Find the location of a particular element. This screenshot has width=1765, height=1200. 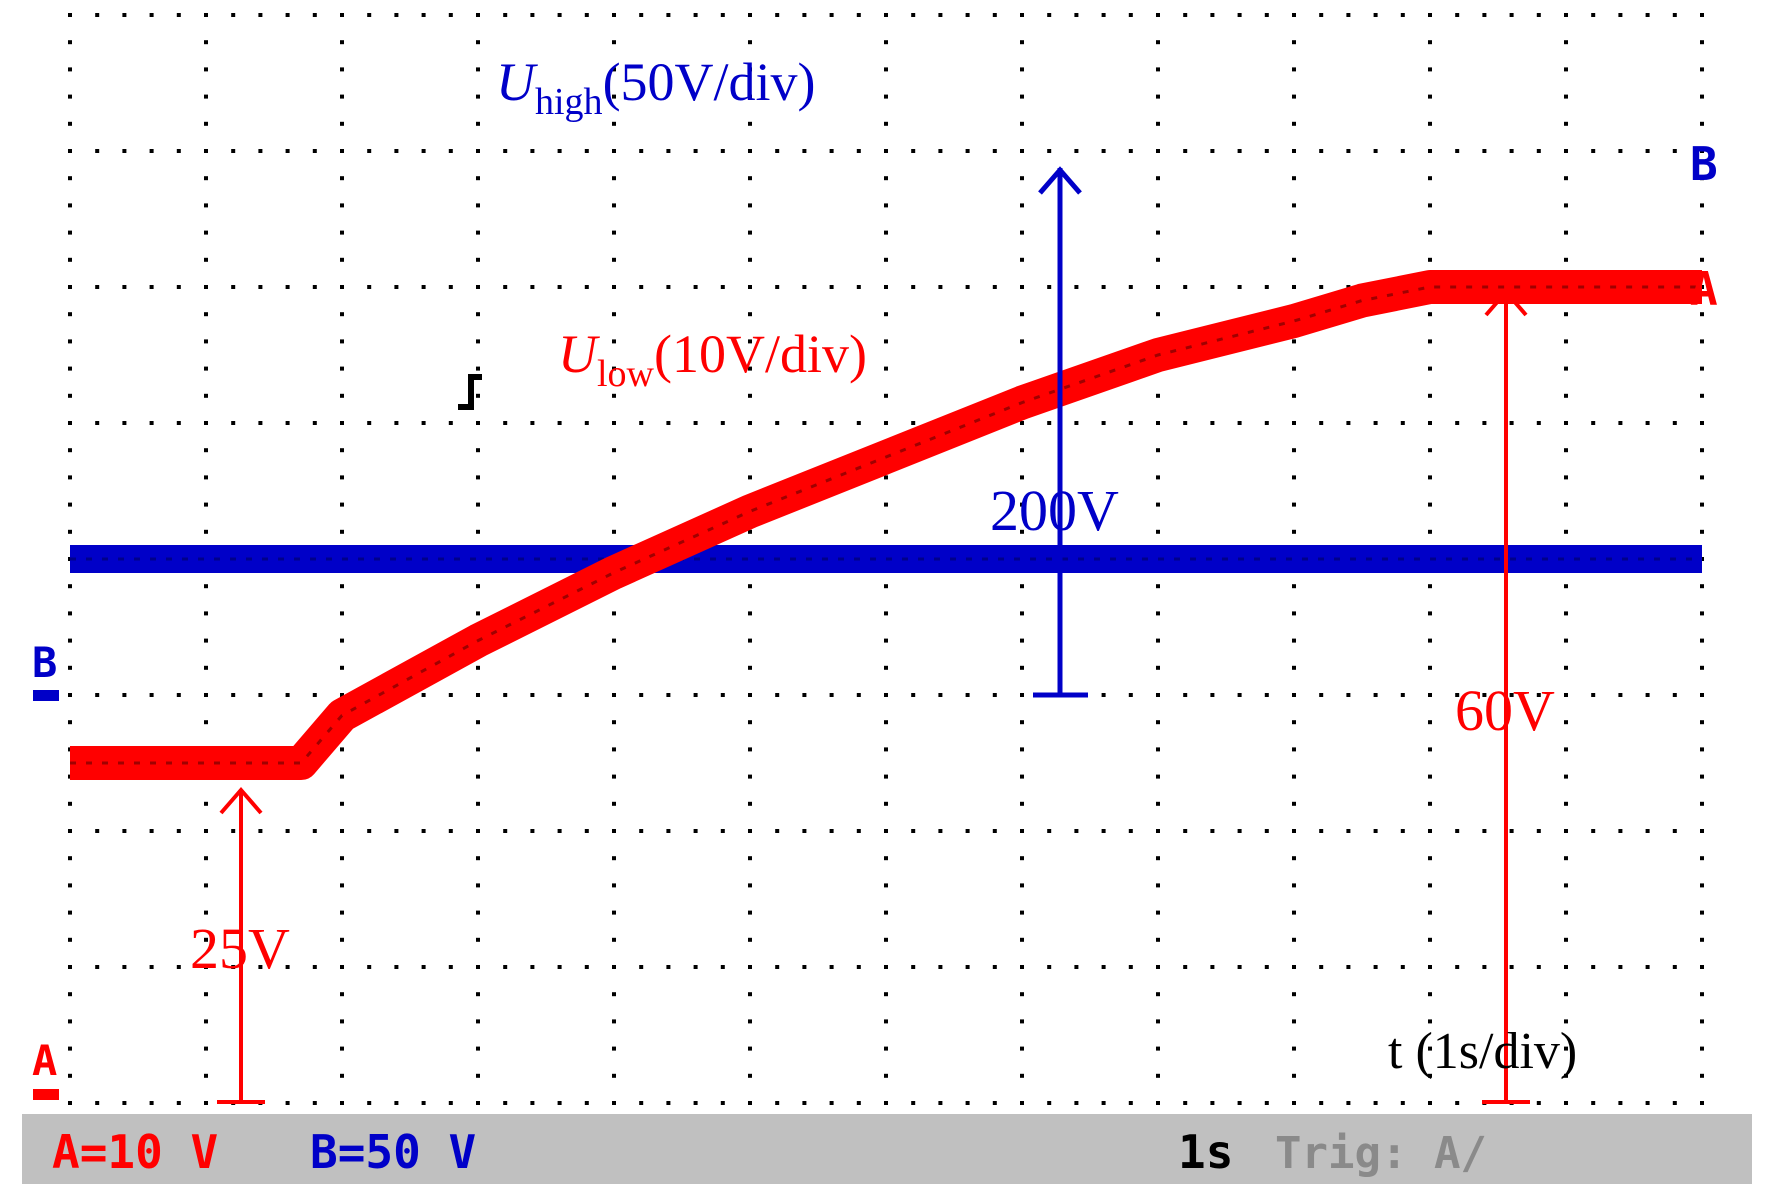

label-25v: 25V is located at coordinates (240, 948).